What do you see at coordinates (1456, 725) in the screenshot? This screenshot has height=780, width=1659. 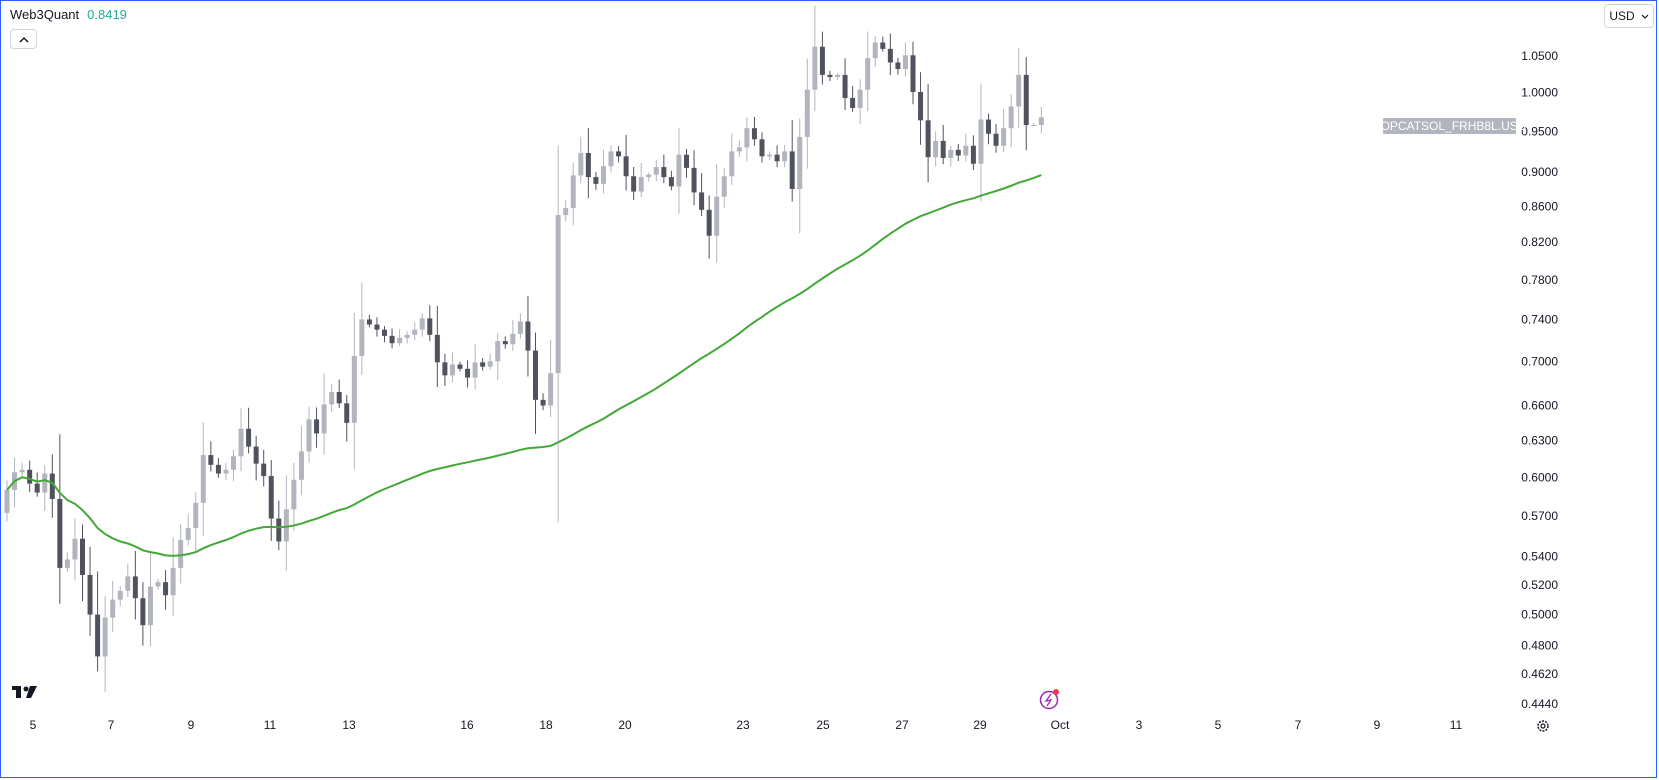 I see `time-tick-label: 11` at bounding box center [1456, 725].